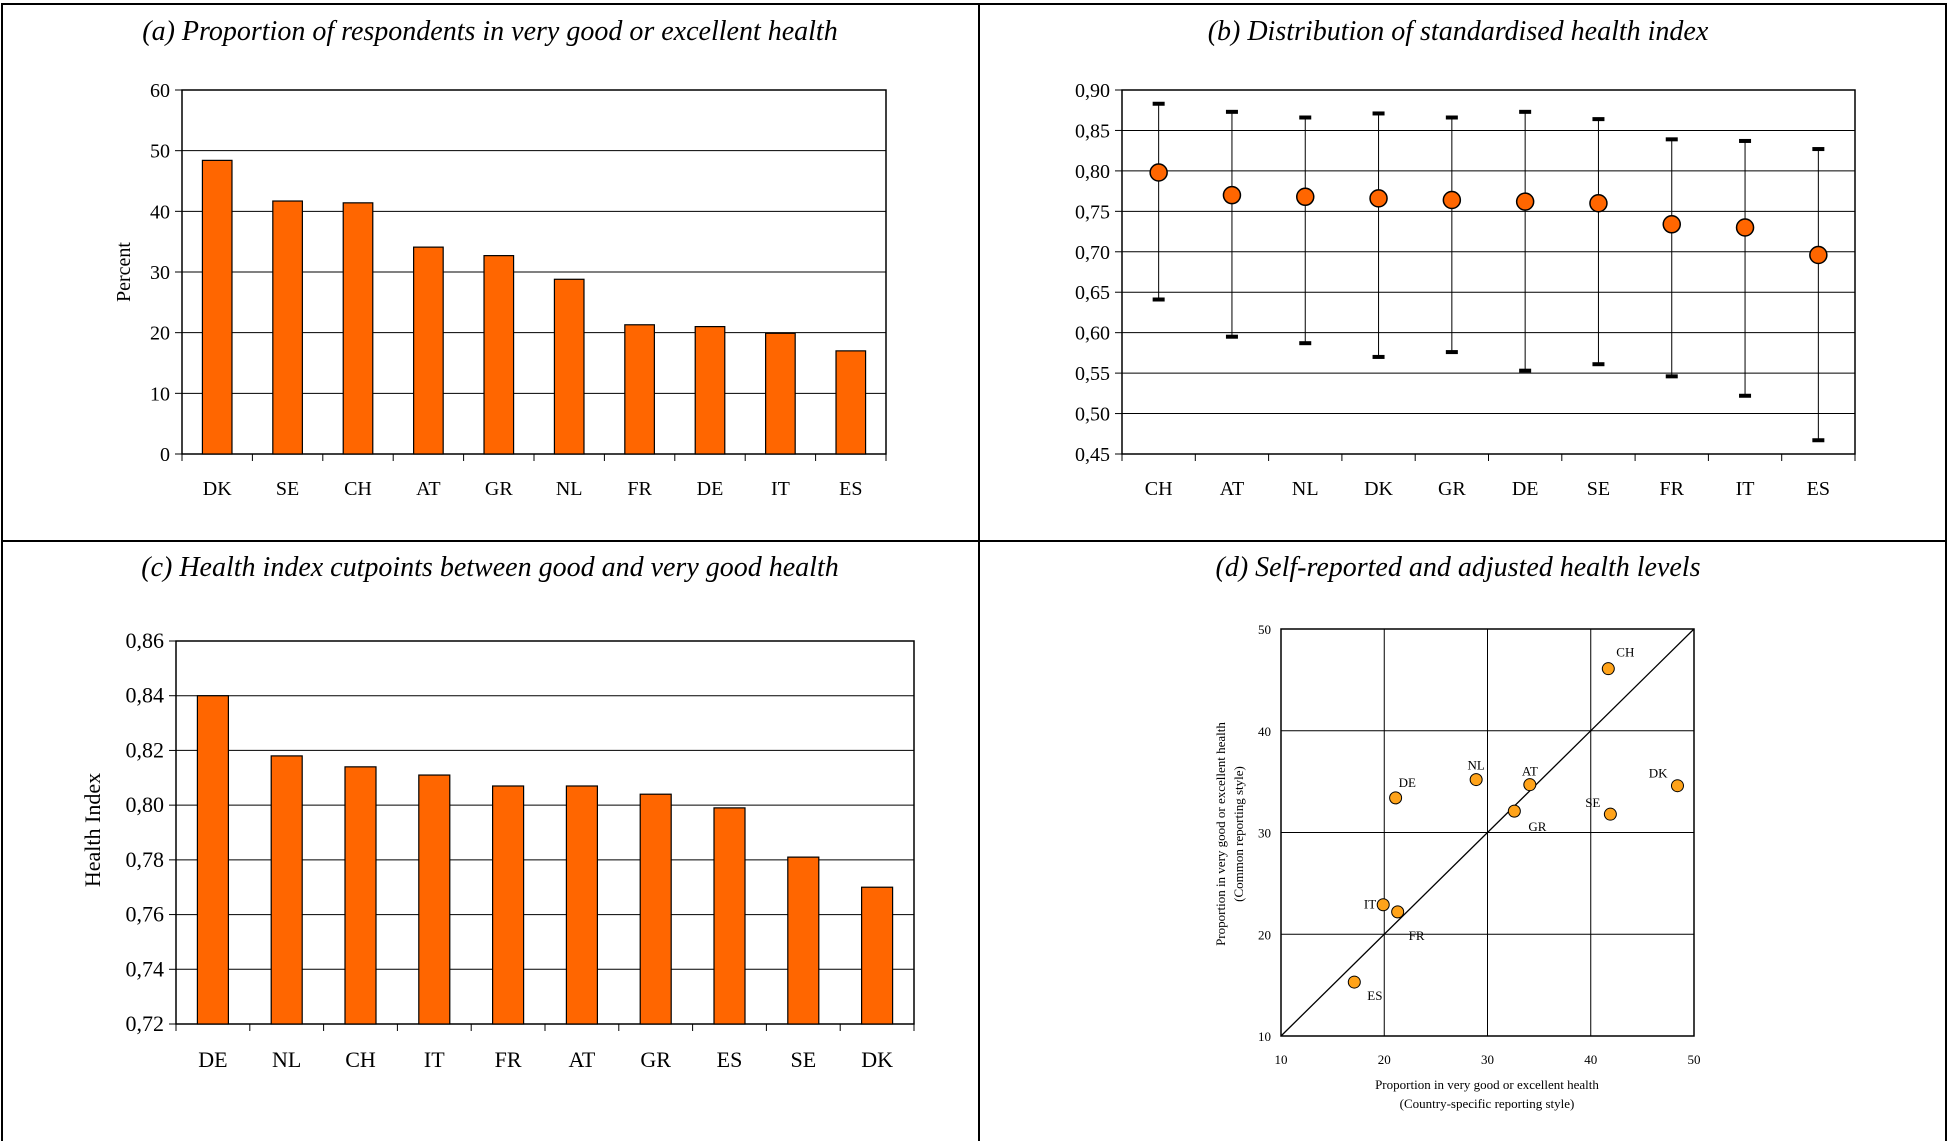 This screenshot has width=1948, height=1141. Describe the element at coordinates (165, 455) in the screenshot. I see `y-tick-label: 0` at that location.